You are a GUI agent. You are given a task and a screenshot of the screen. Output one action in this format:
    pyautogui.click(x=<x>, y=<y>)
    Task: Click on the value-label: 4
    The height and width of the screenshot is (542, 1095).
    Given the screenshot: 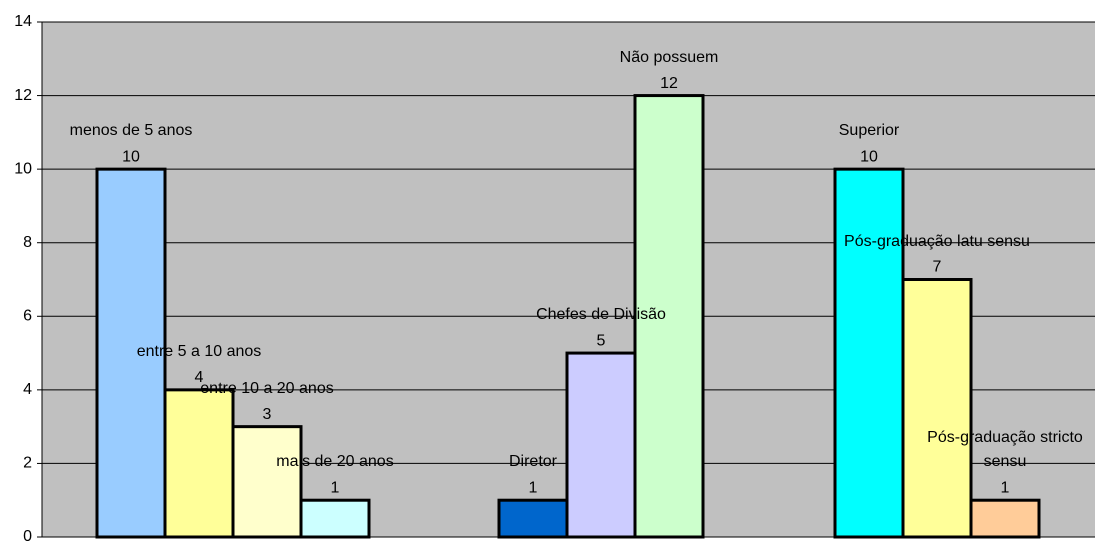 What is the action you would take?
    pyautogui.click(x=199, y=377)
    